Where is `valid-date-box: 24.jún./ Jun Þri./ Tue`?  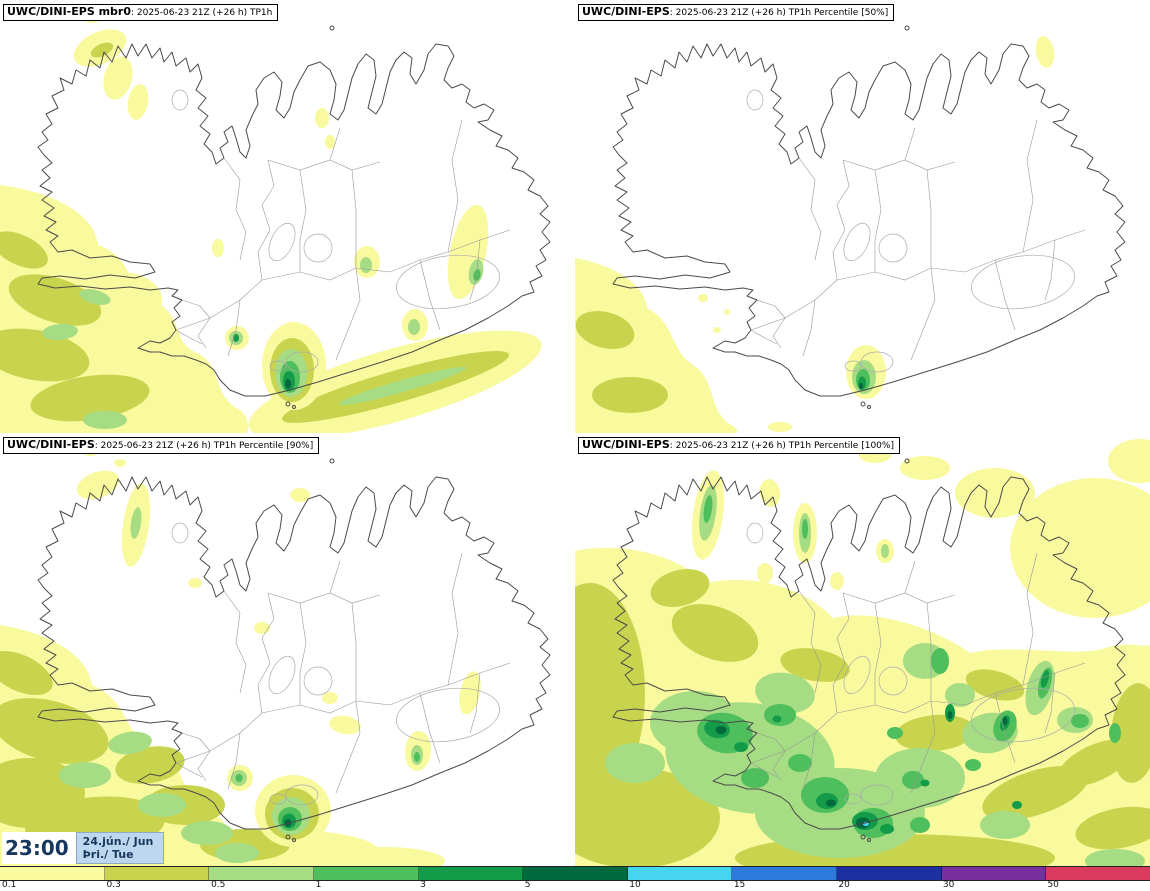
valid-date-box: 24.jún./ Jun Þri./ Tue is located at coordinates (120, 848).